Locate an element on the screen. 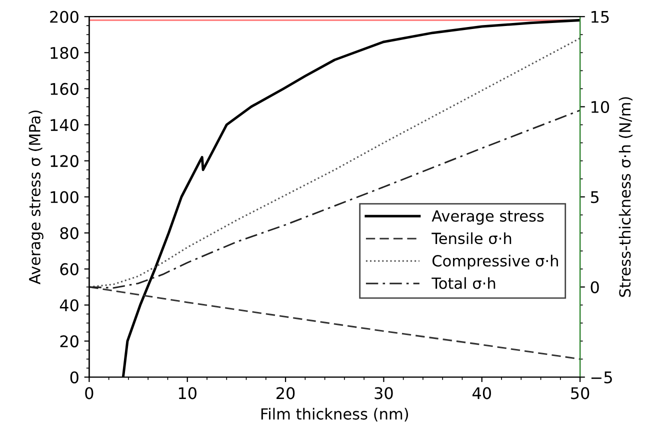 This screenshot has width=651, height=437. x-tick-label: 30 is located at coordinates (383, 393).